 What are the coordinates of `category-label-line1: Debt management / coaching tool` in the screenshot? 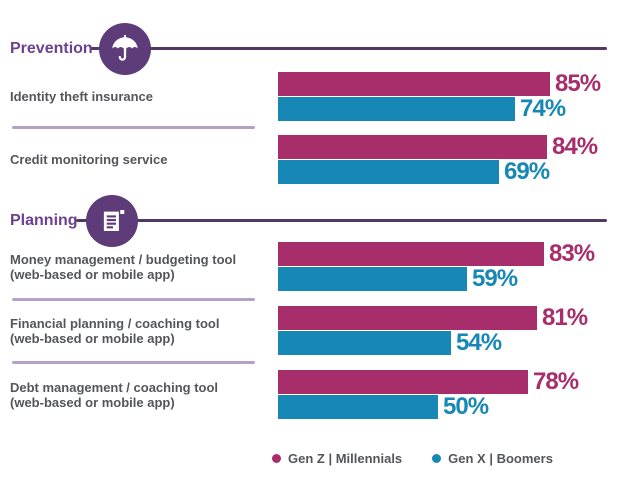 It's located at (114, 387).